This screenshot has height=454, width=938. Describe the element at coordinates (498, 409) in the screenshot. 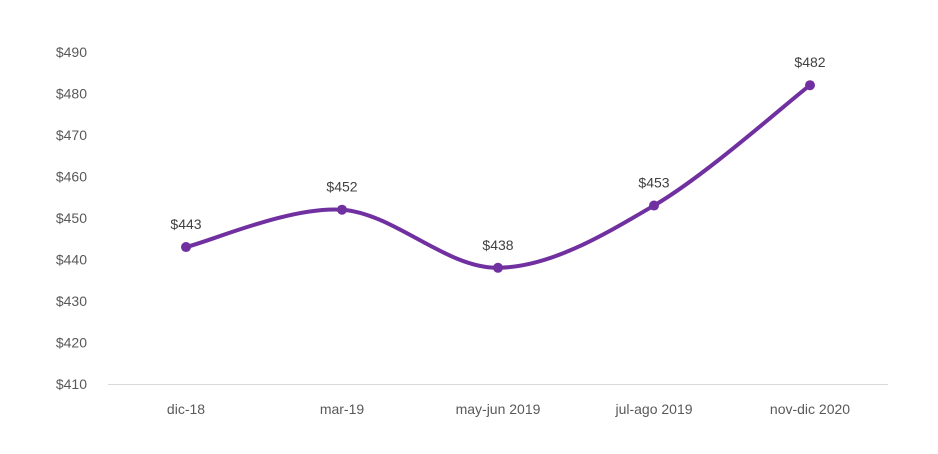

I see `x-tick-label: may-jun 2019` at that location.